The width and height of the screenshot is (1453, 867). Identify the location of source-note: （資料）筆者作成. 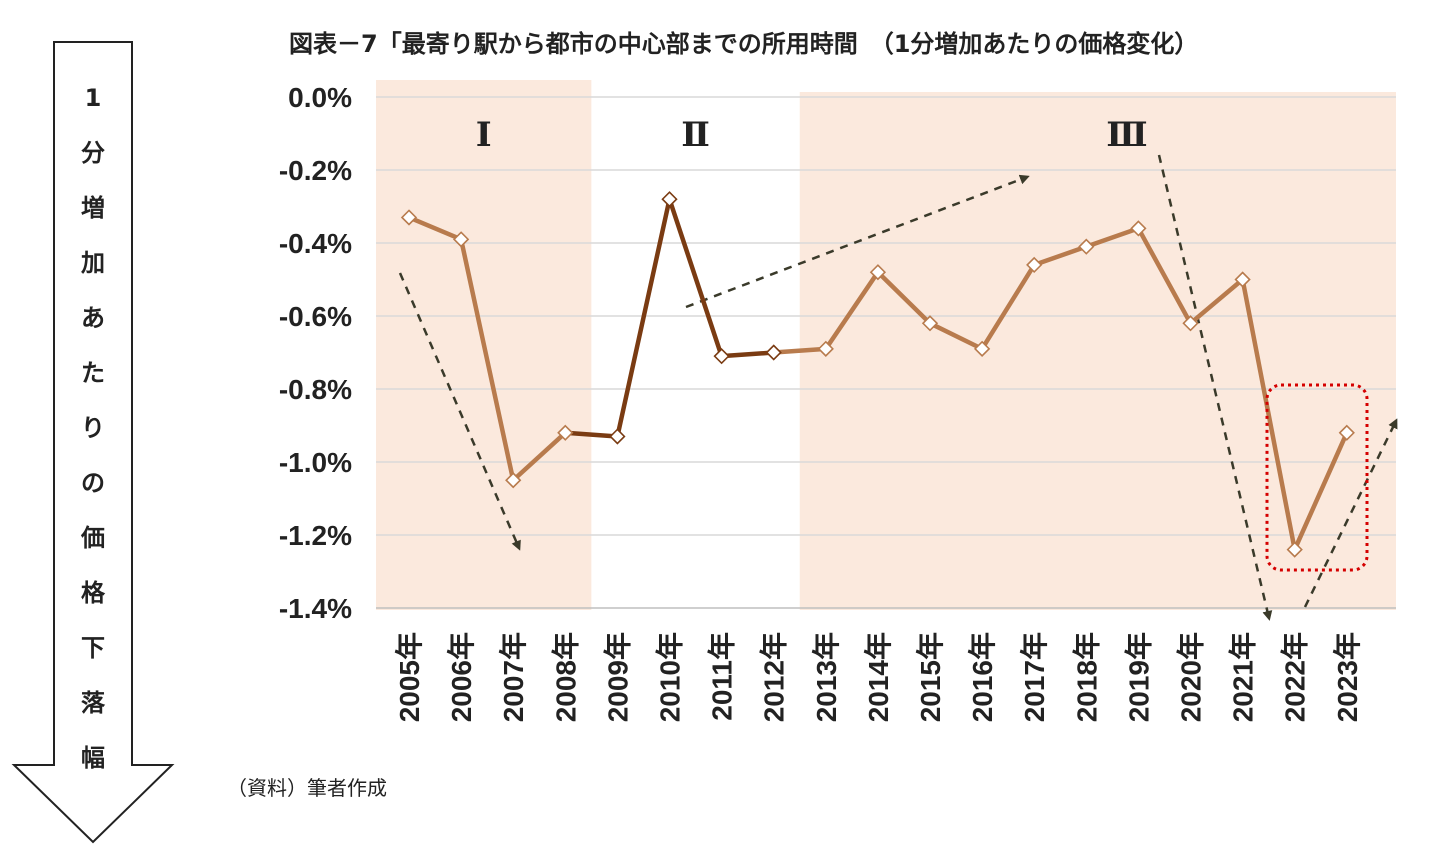
(307, 788).